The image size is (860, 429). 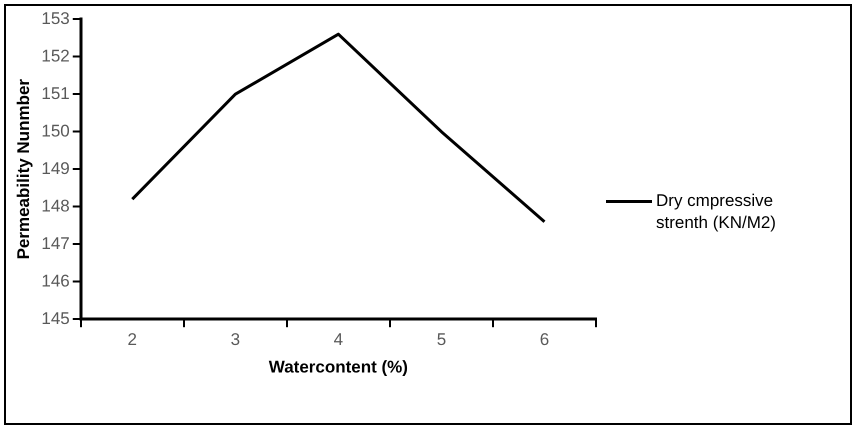 What do you see at coordinates (55, 18) in the screenshot?
I see `y-tick-label: 153` at bounding box center [55, 18].